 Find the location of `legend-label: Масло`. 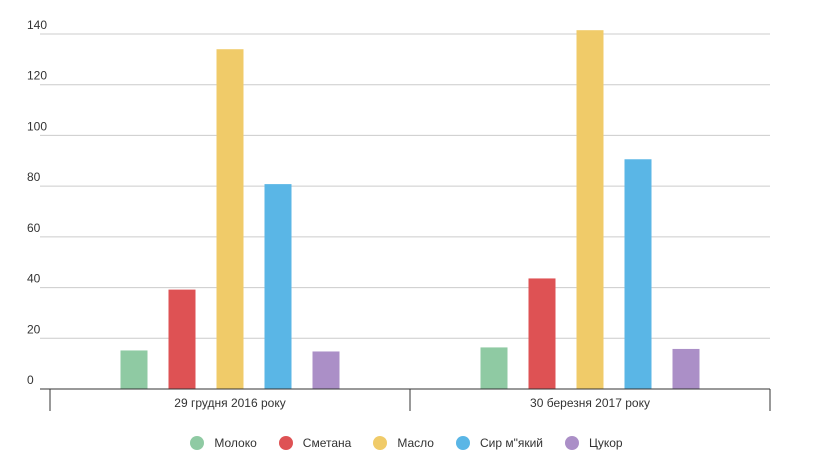

legend-label: Масло is located at coordinates (415, 443).